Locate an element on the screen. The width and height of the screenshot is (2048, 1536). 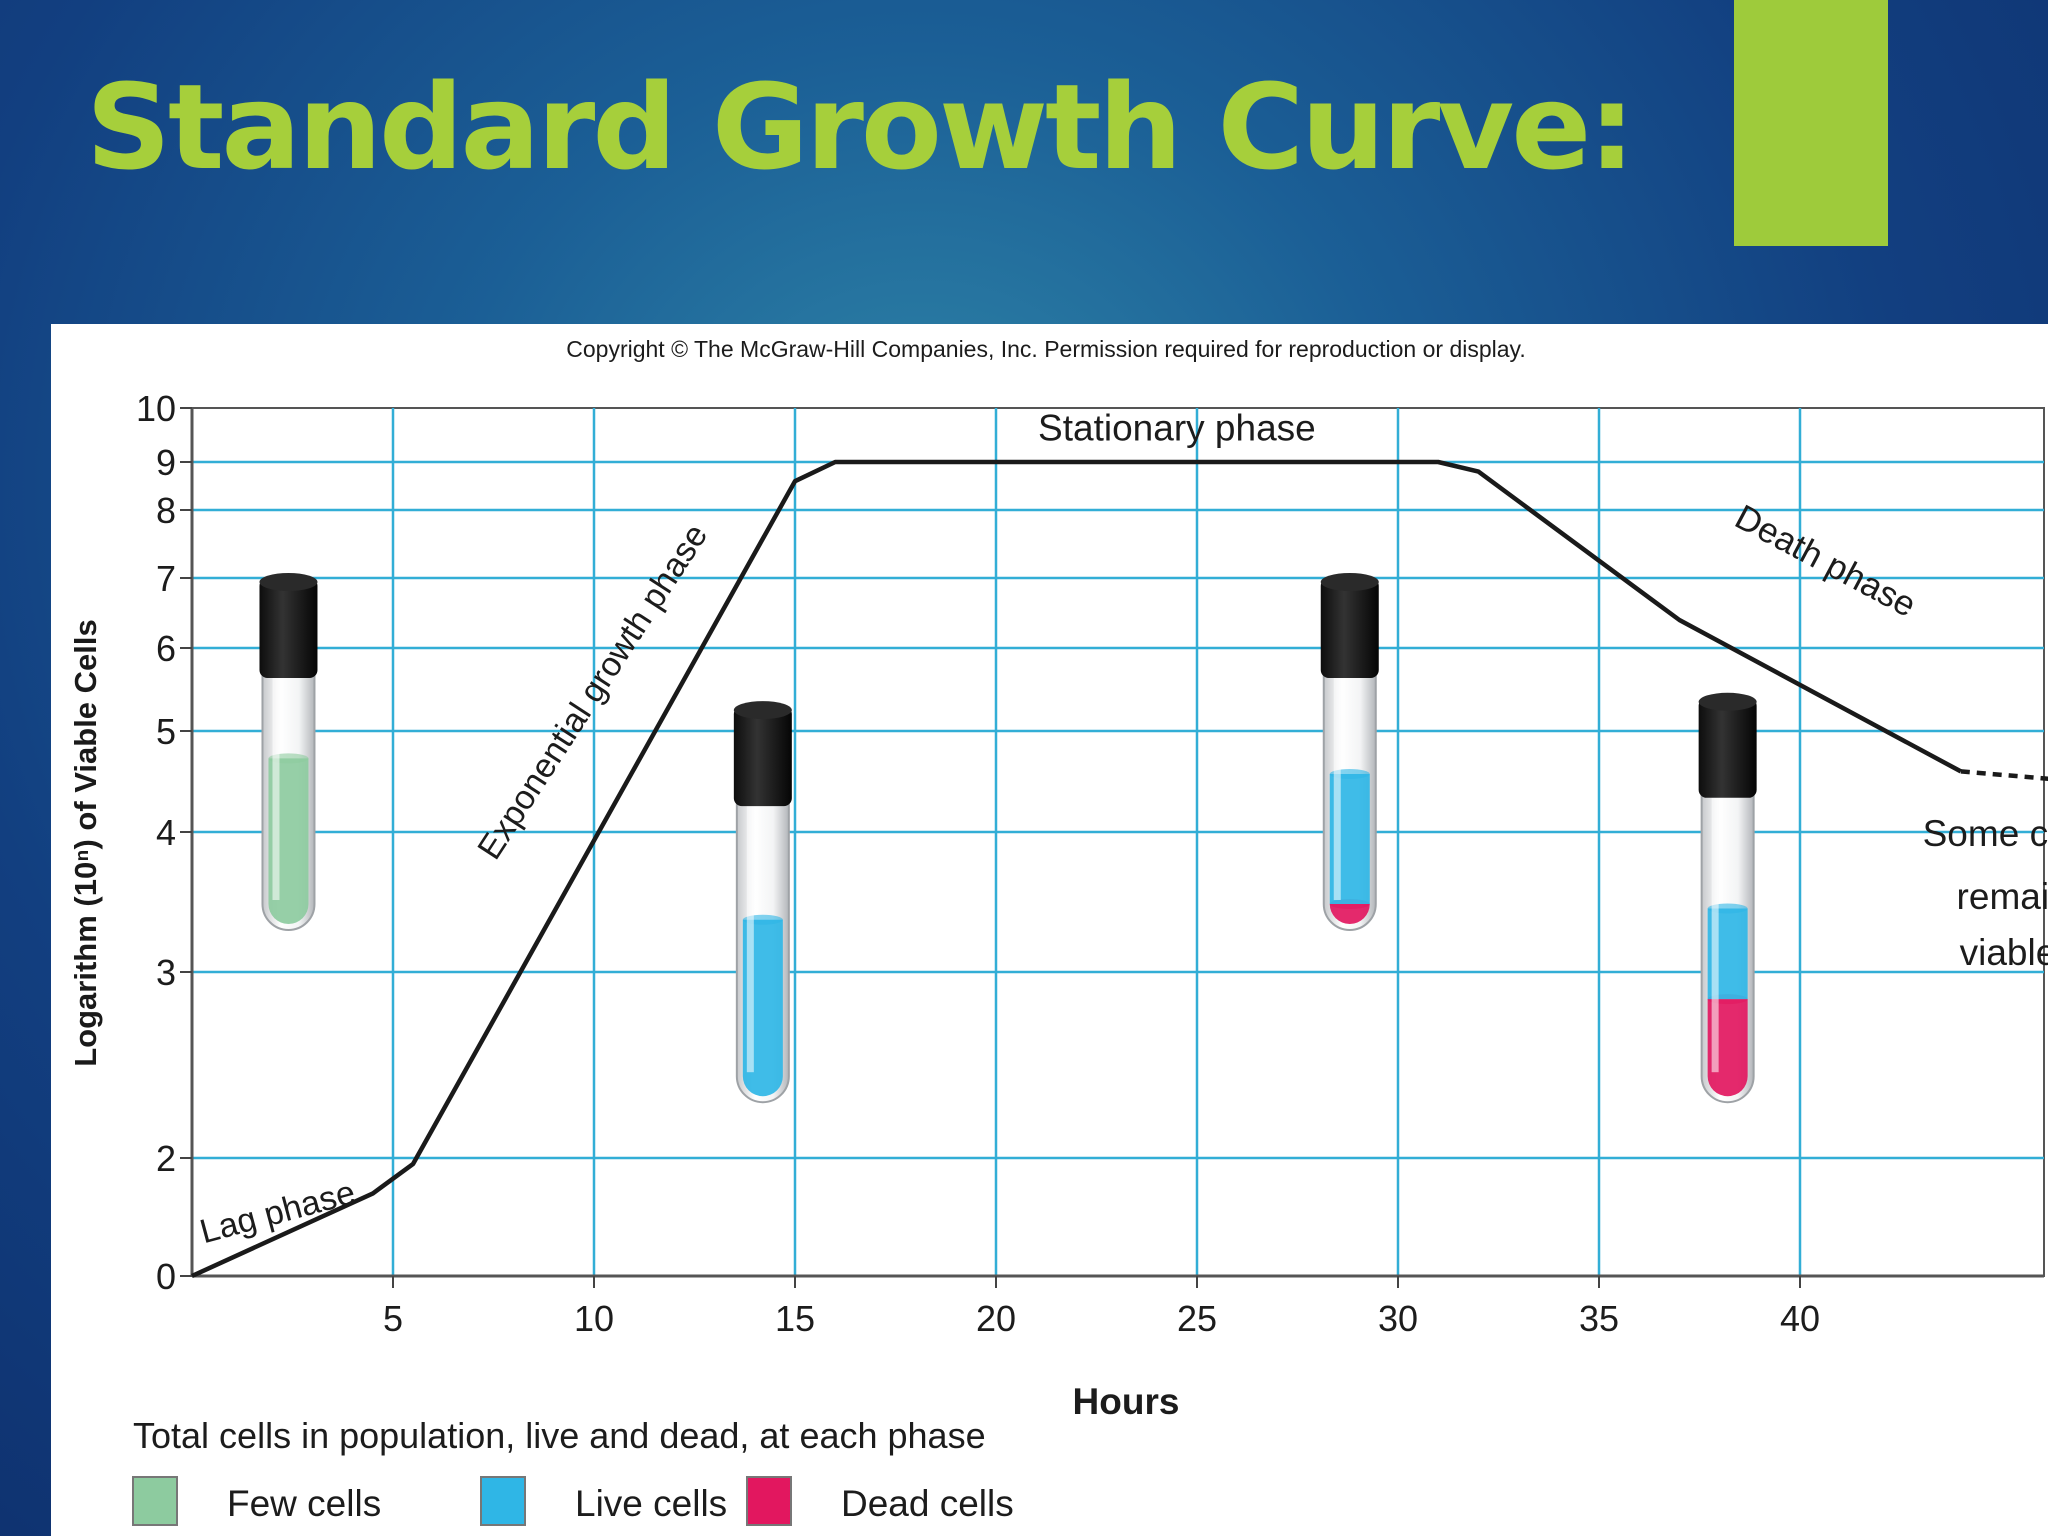
y-tick-label-9: 9 is located at coordinates (166, 462).